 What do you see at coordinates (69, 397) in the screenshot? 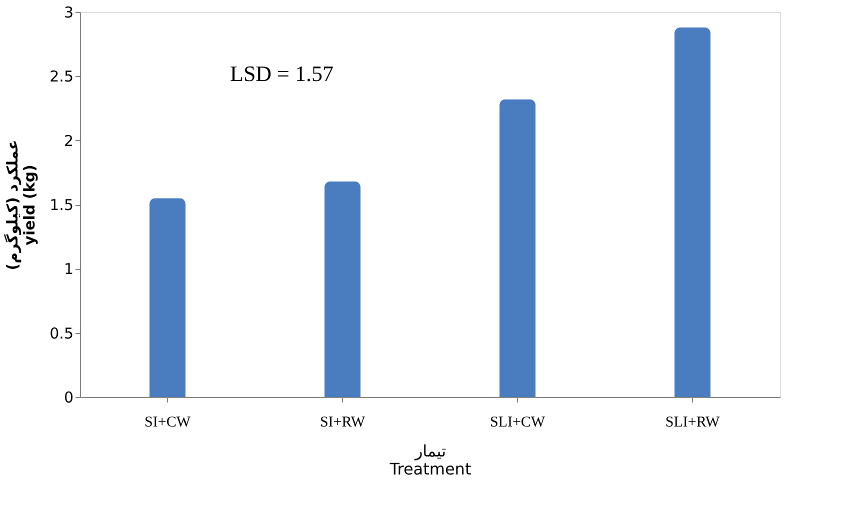
I see `y-tick-label: 0` at bounding box center [69, 397].